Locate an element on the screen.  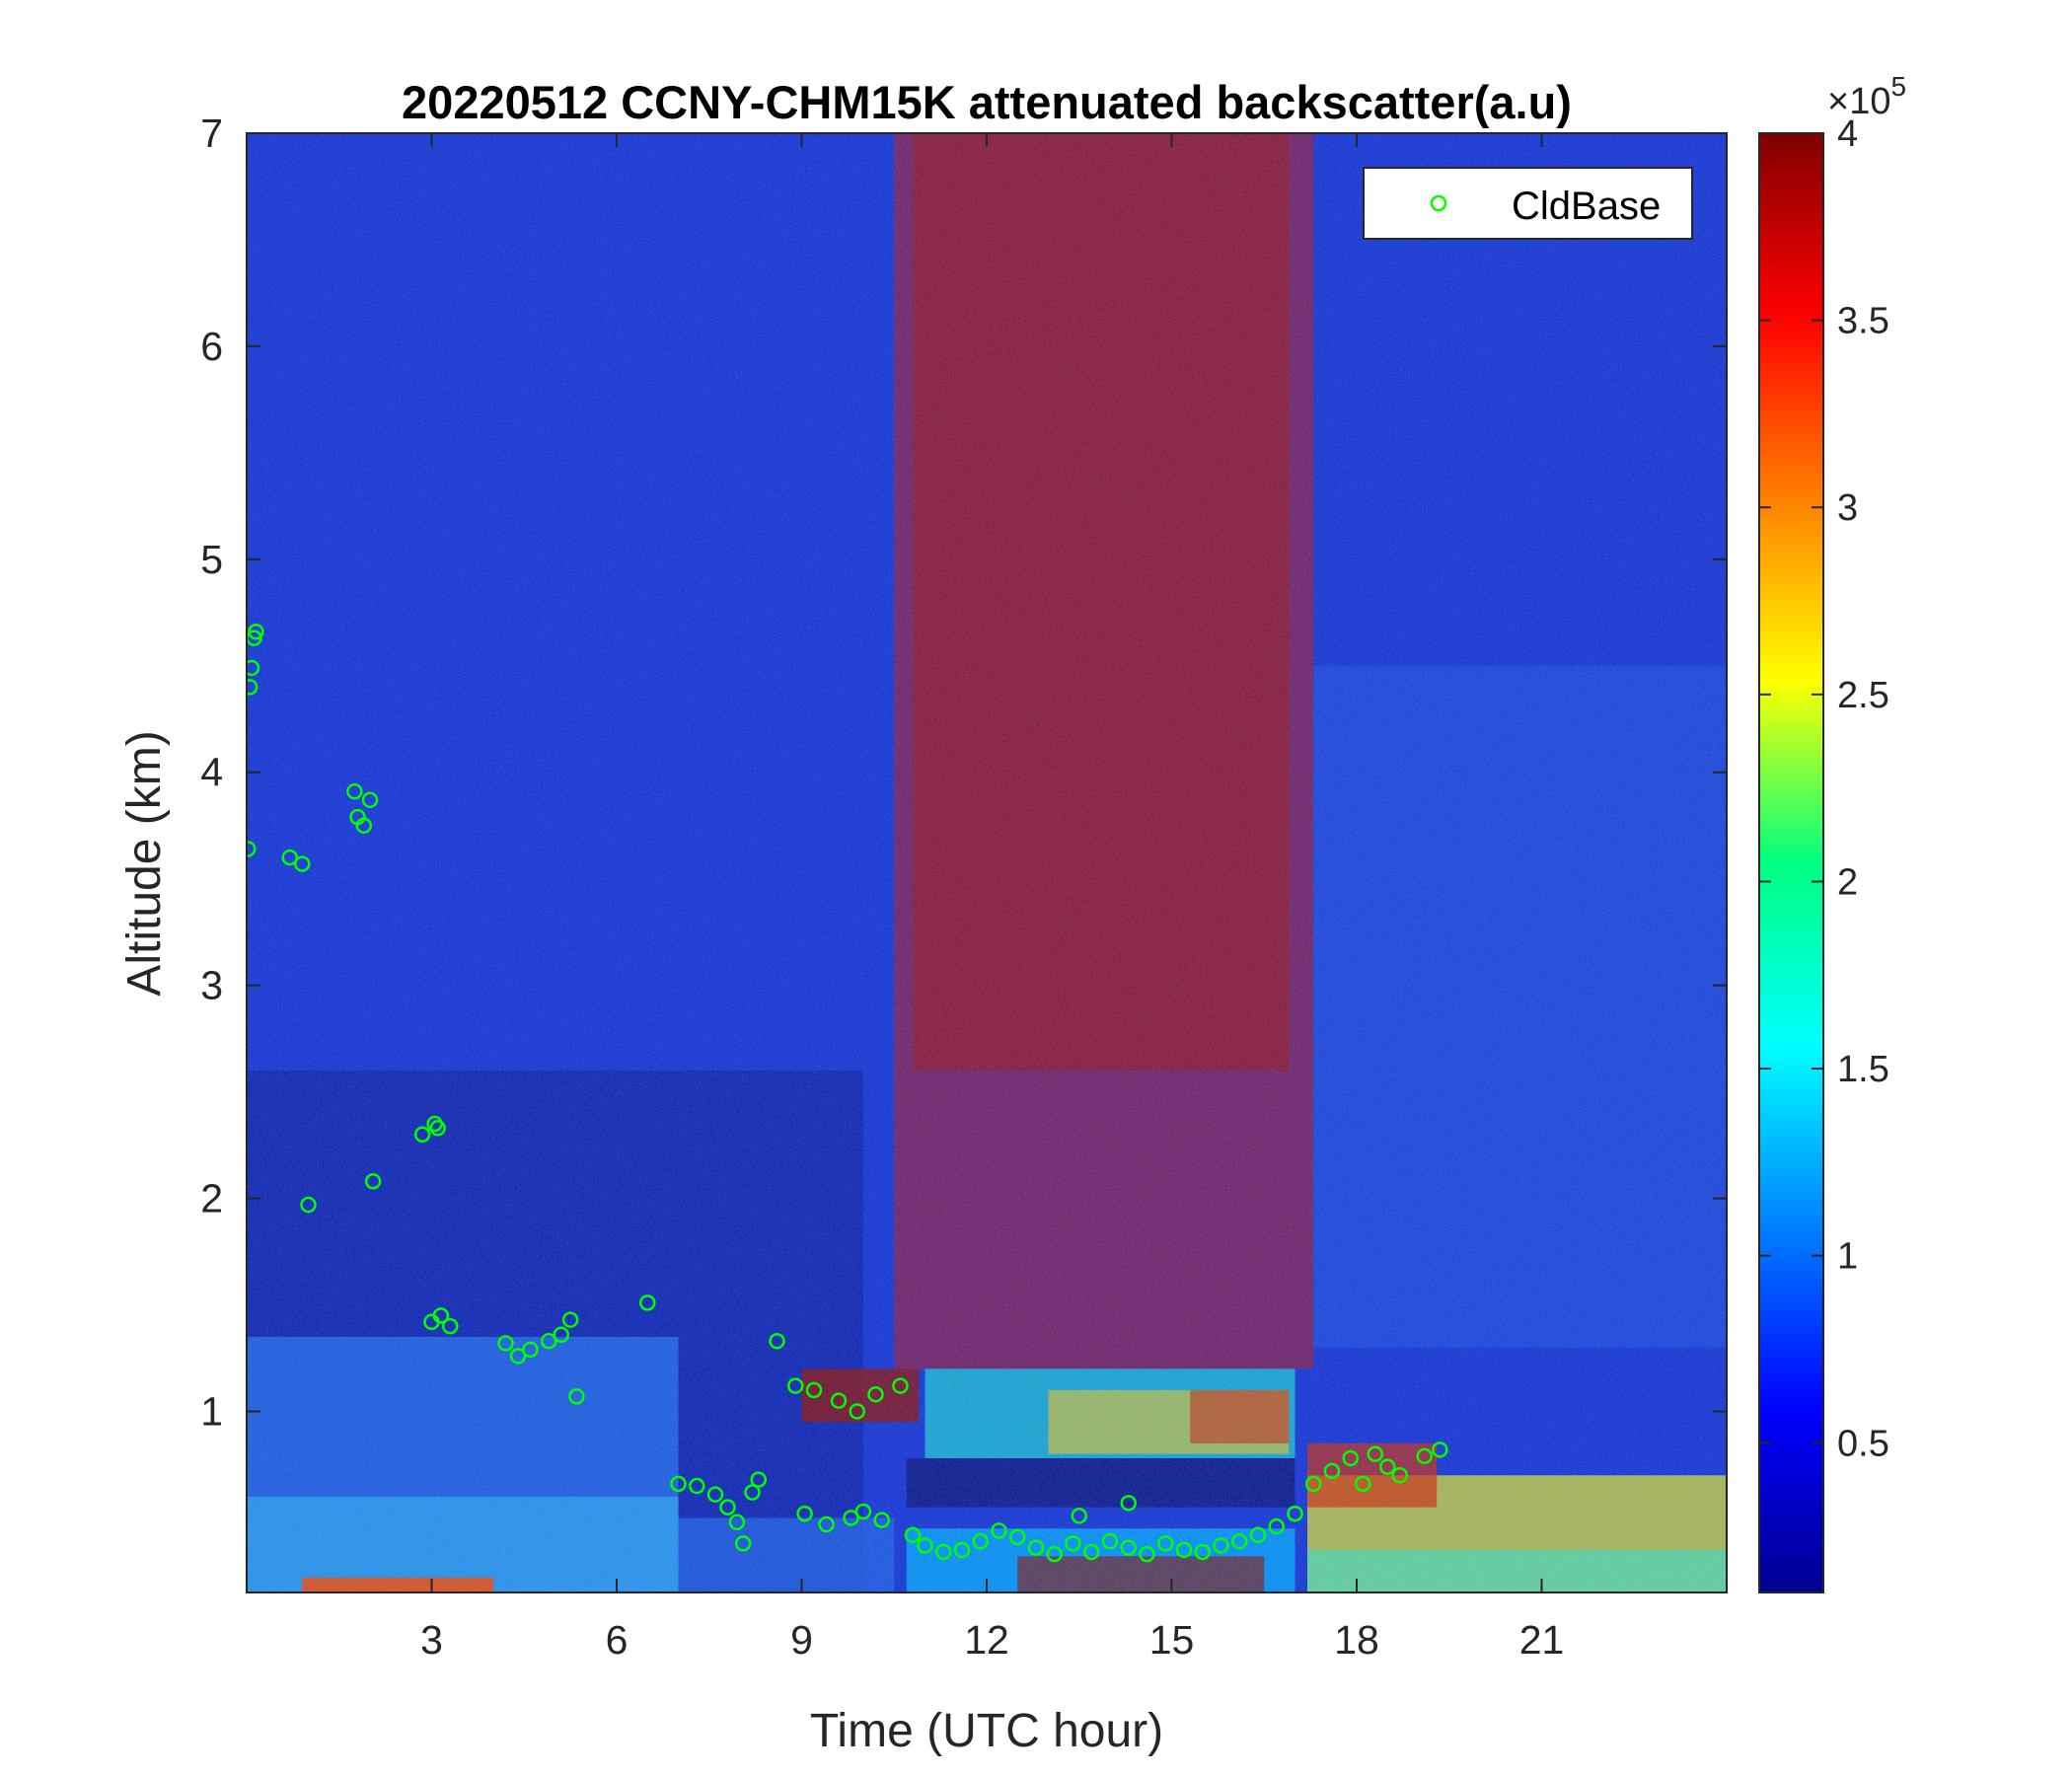
colorbar: 0.5 1 1.5 2 2.5 3 3.5 4 ×10⁵ is located at coordinates (1832, 832).